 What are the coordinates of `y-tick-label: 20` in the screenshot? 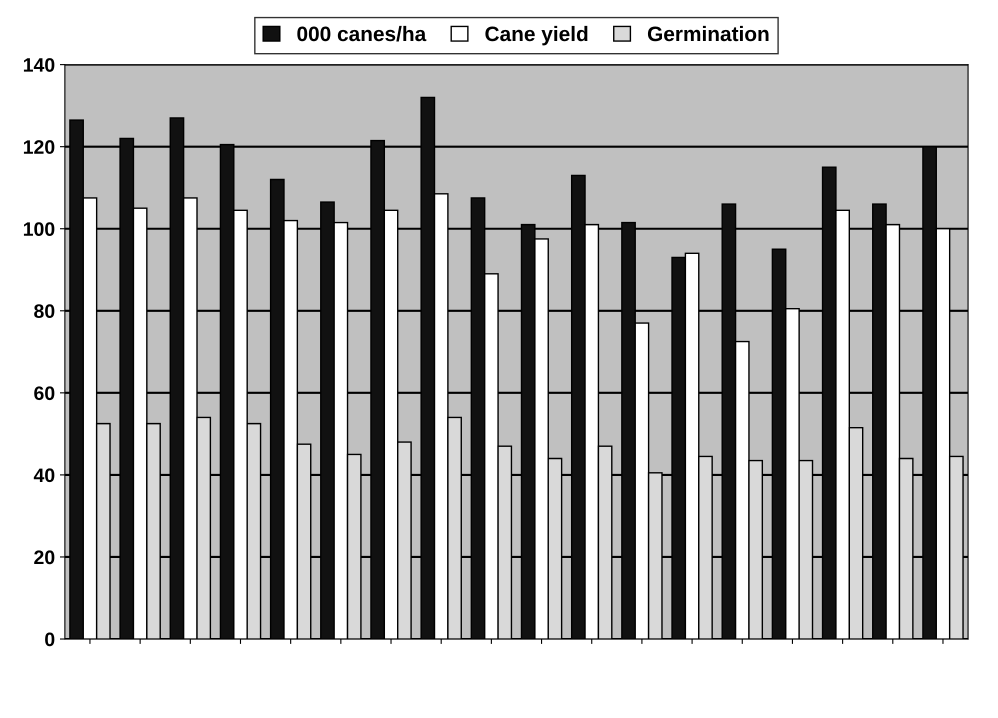 It's located at (44, 557).